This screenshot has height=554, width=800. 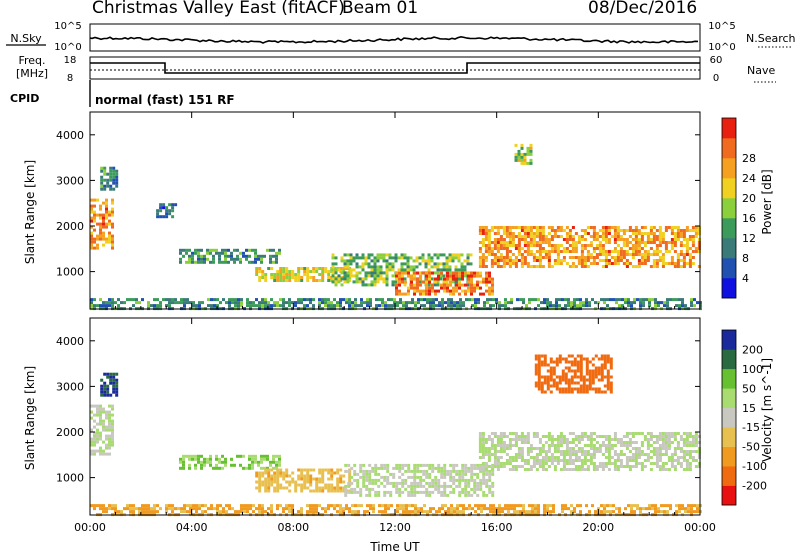 What do you see at coordinates (749, 238) in the screenshot?
I see `colorbar-tick-label: 12` at bounding box center [749, 238].